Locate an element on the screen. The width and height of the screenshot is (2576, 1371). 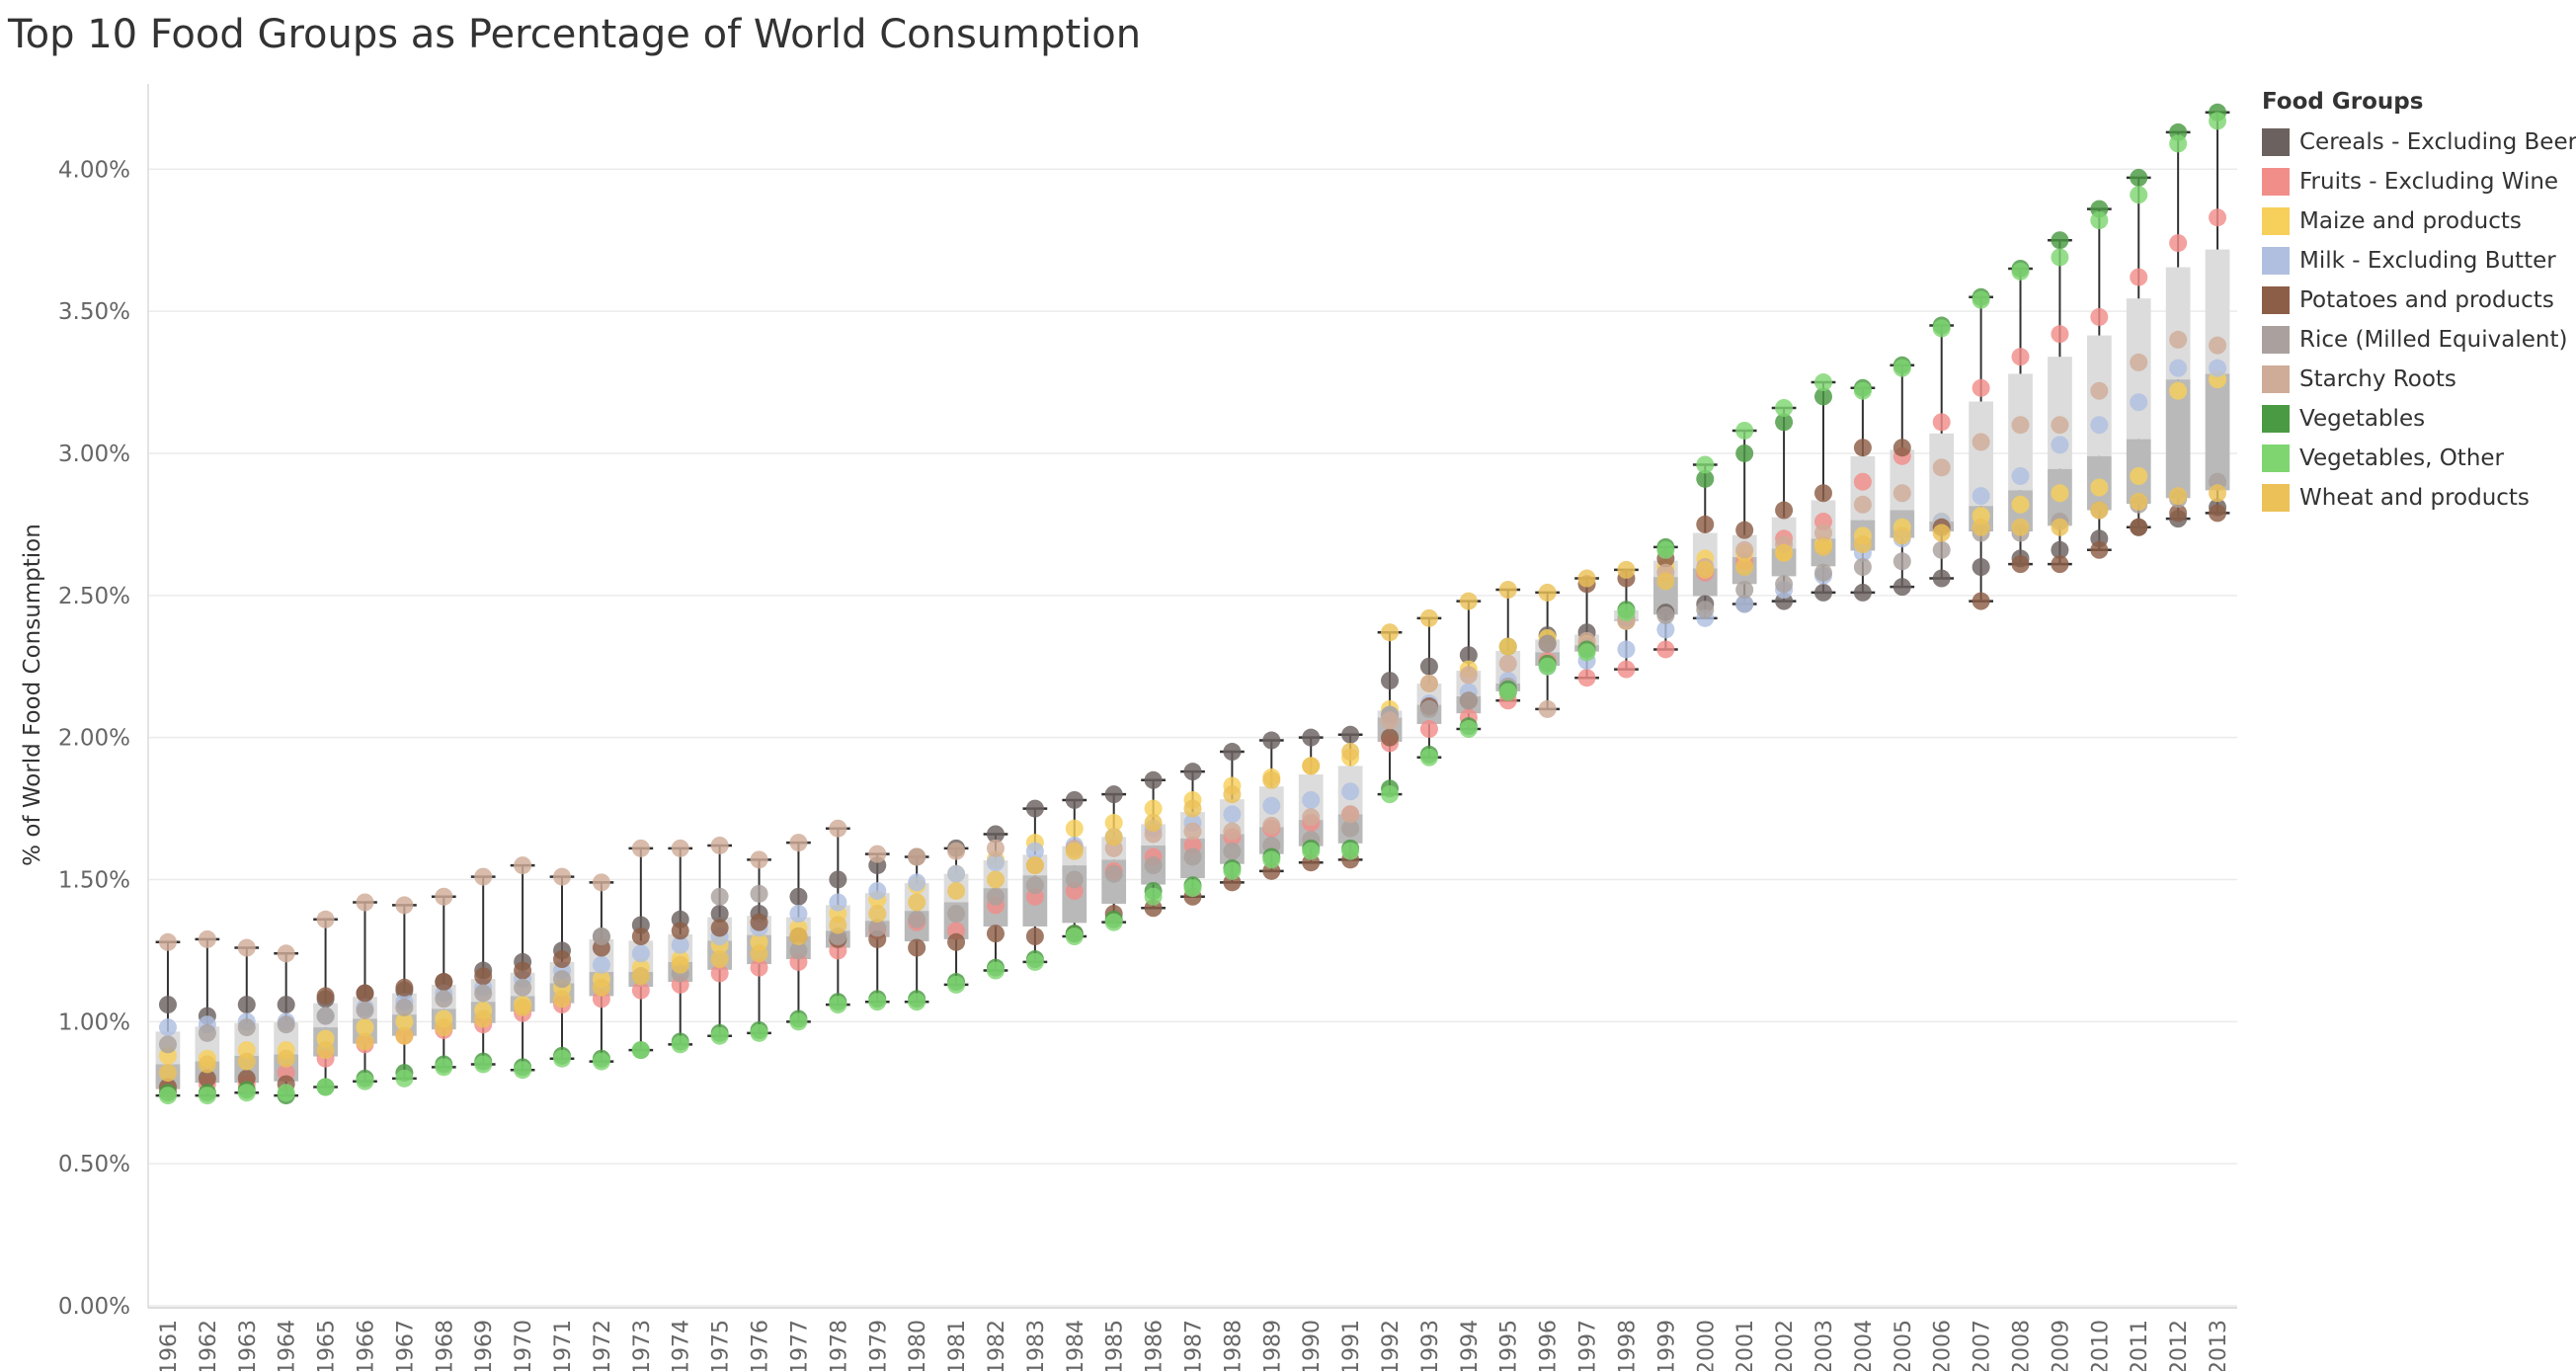
legend-item: Milk - Excluding Butter is located at coordinates (2418, 261).